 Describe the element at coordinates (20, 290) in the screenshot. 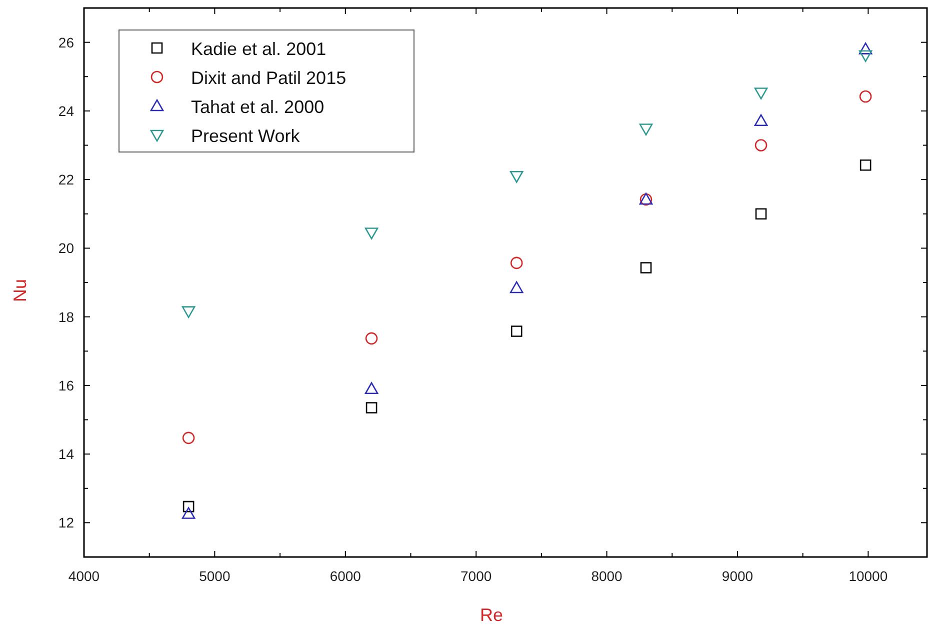

I see `y-axis-title: Nu` at that location.